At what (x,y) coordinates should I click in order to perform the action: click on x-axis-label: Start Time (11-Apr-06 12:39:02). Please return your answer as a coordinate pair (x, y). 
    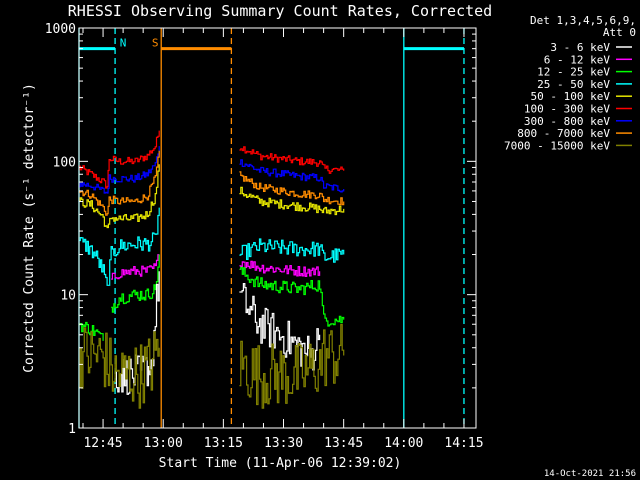
    Looking at the image, I should click on (280, 463).